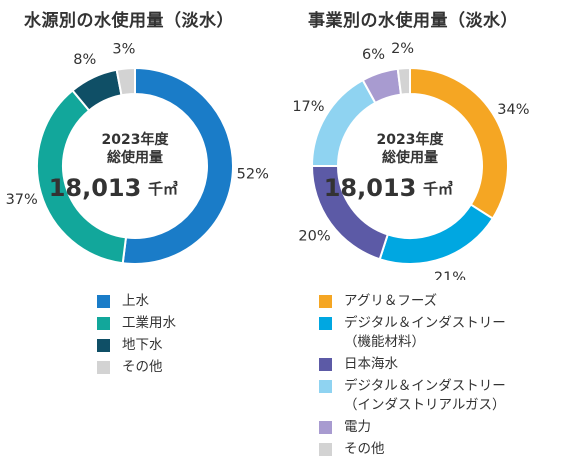  I want to click on legend-label: 日本海水, so click(371, 364).